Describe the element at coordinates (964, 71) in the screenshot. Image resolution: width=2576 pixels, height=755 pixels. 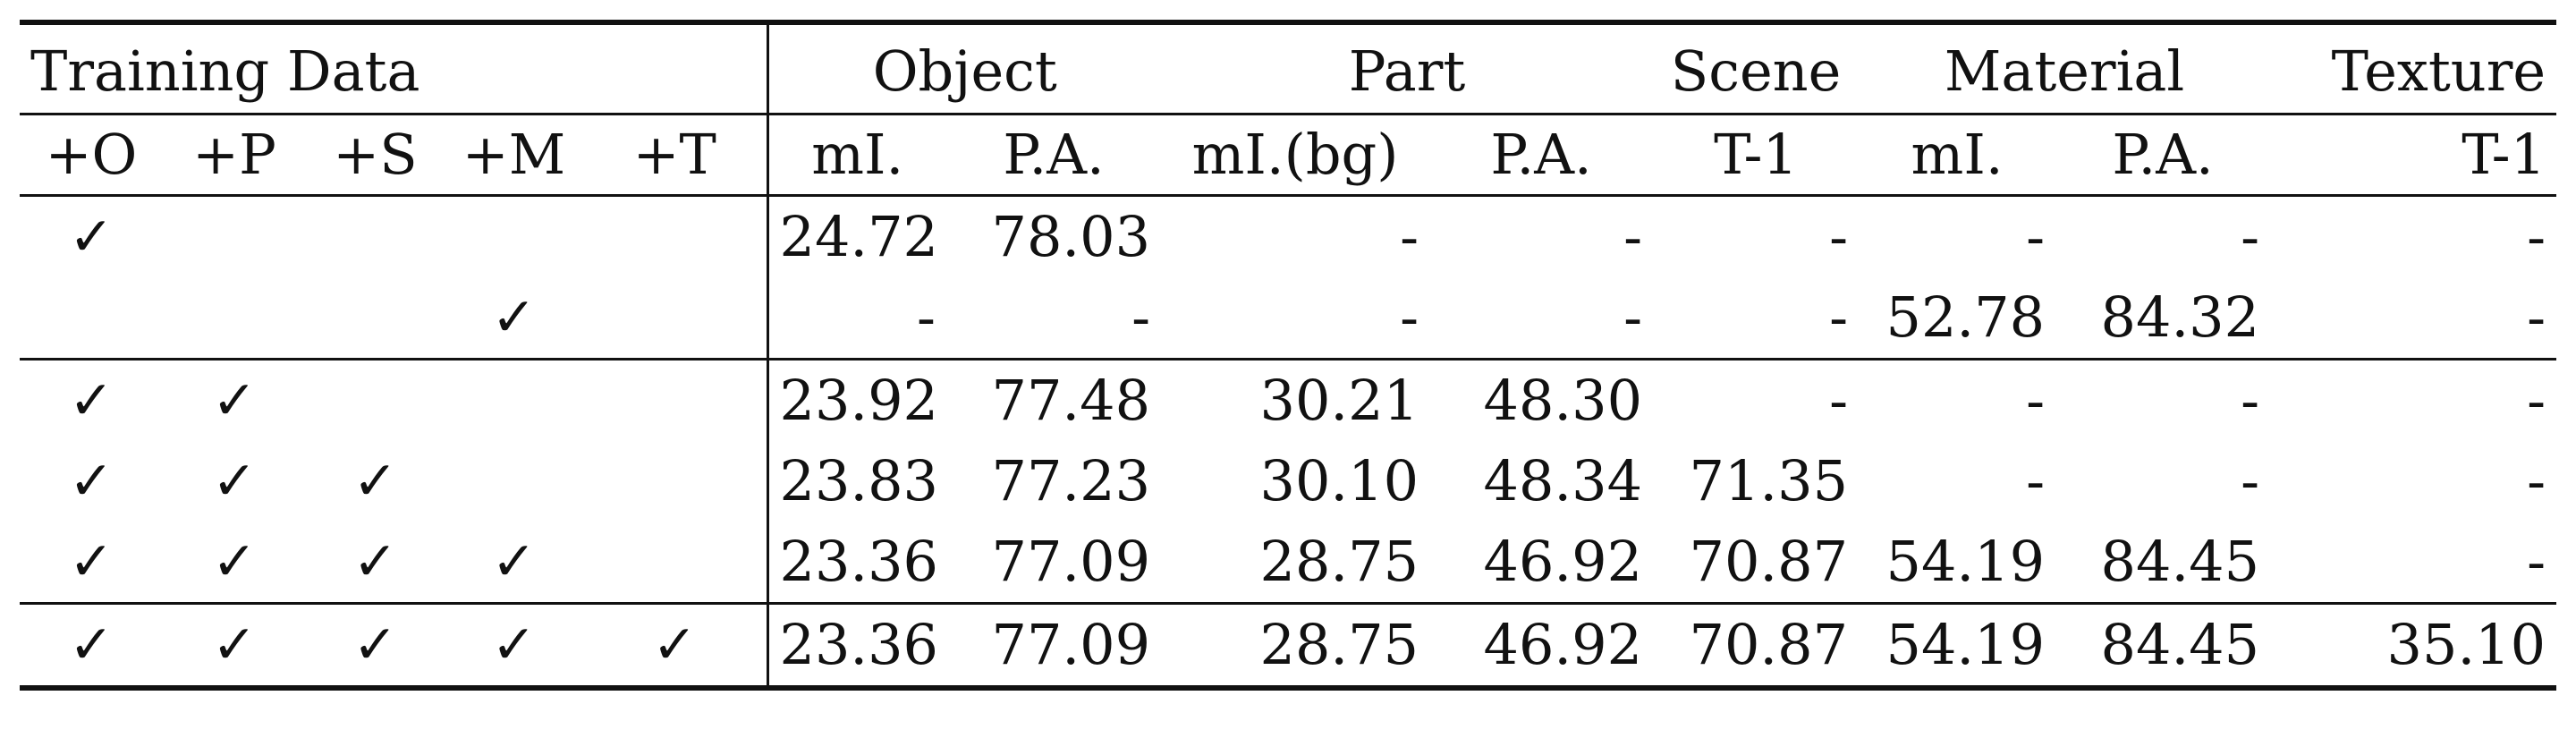
I see `header-task-object: Object` at that location.